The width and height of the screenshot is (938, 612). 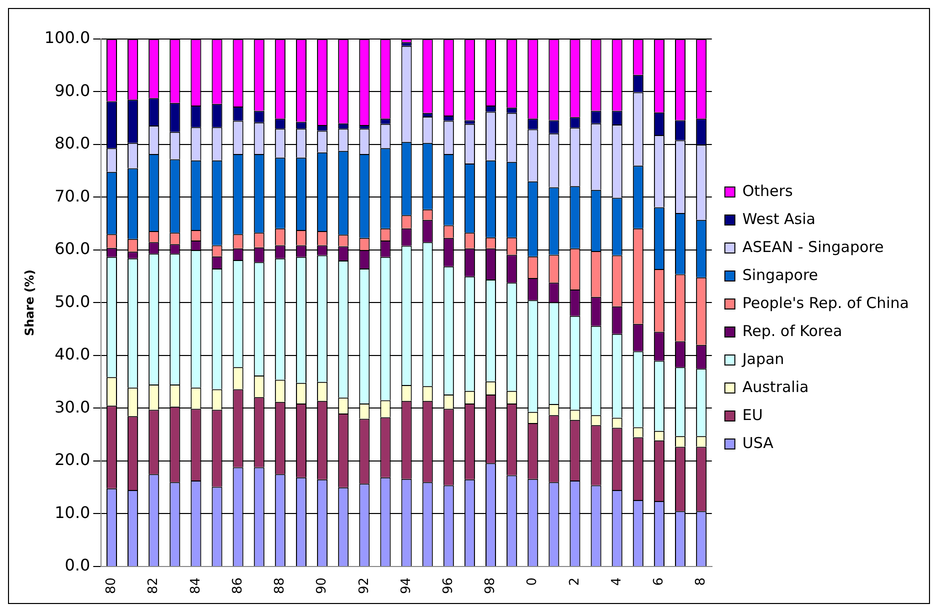 What do you see at coordinates (280, 585) in the screenshot?
I see `x-tick-label: 88` at bounding box center [280, 585].